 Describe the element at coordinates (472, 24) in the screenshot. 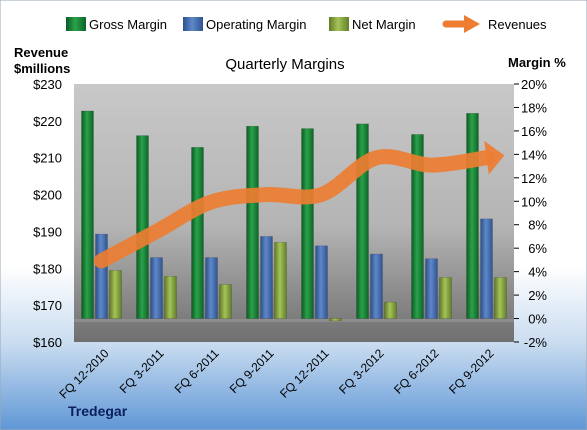

I see `legend-arrowhead` at that location.